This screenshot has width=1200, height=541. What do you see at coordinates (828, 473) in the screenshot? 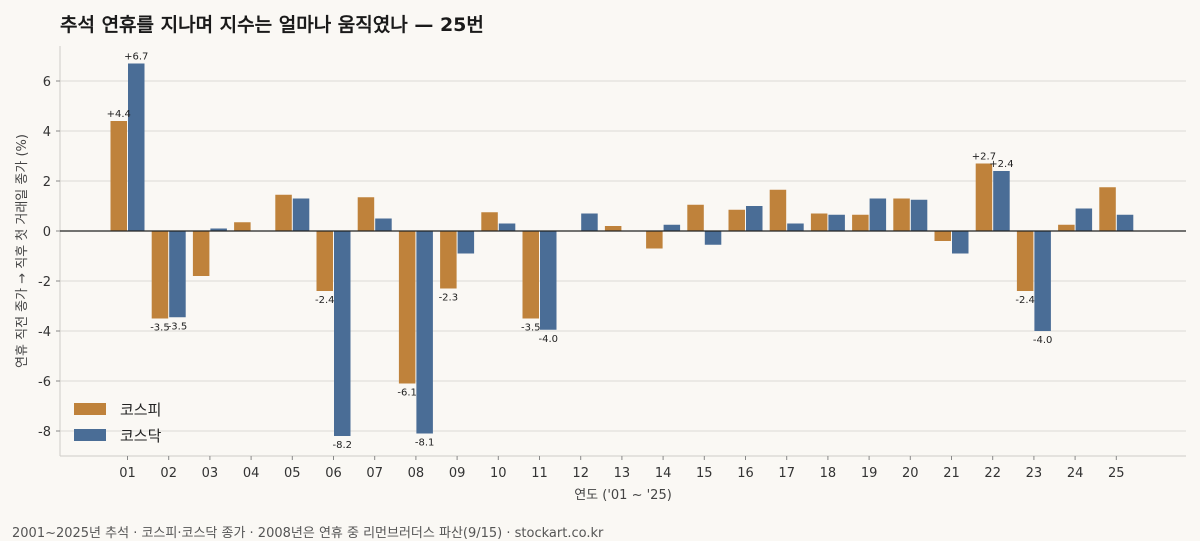
I see `x-tick-label: 18` at bounding box center [828, 473].